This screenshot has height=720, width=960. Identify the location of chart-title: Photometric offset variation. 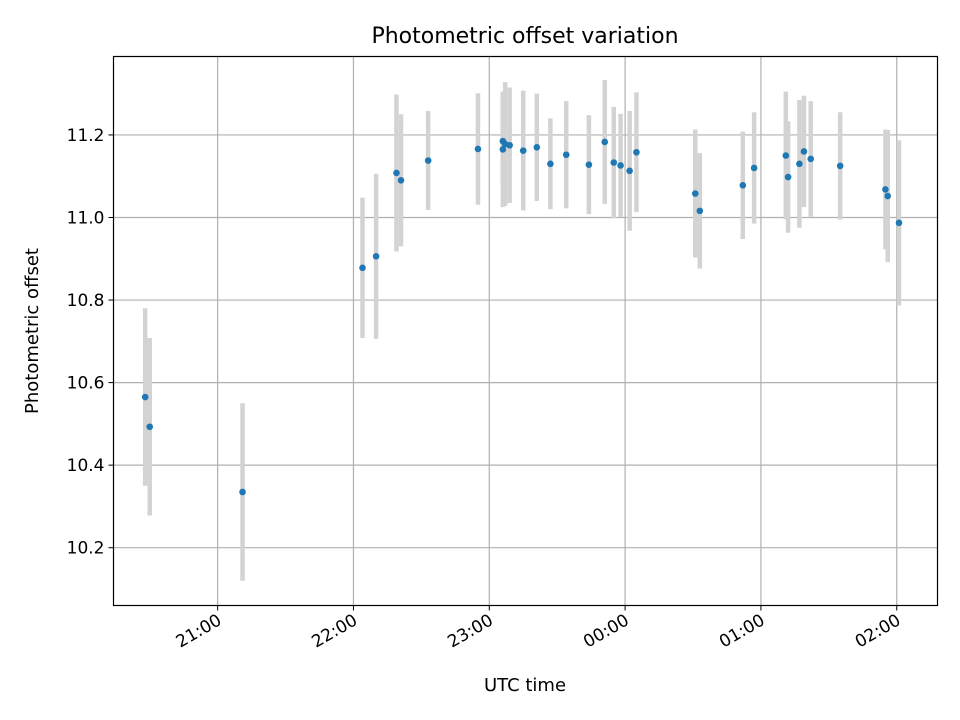
(524, 36).